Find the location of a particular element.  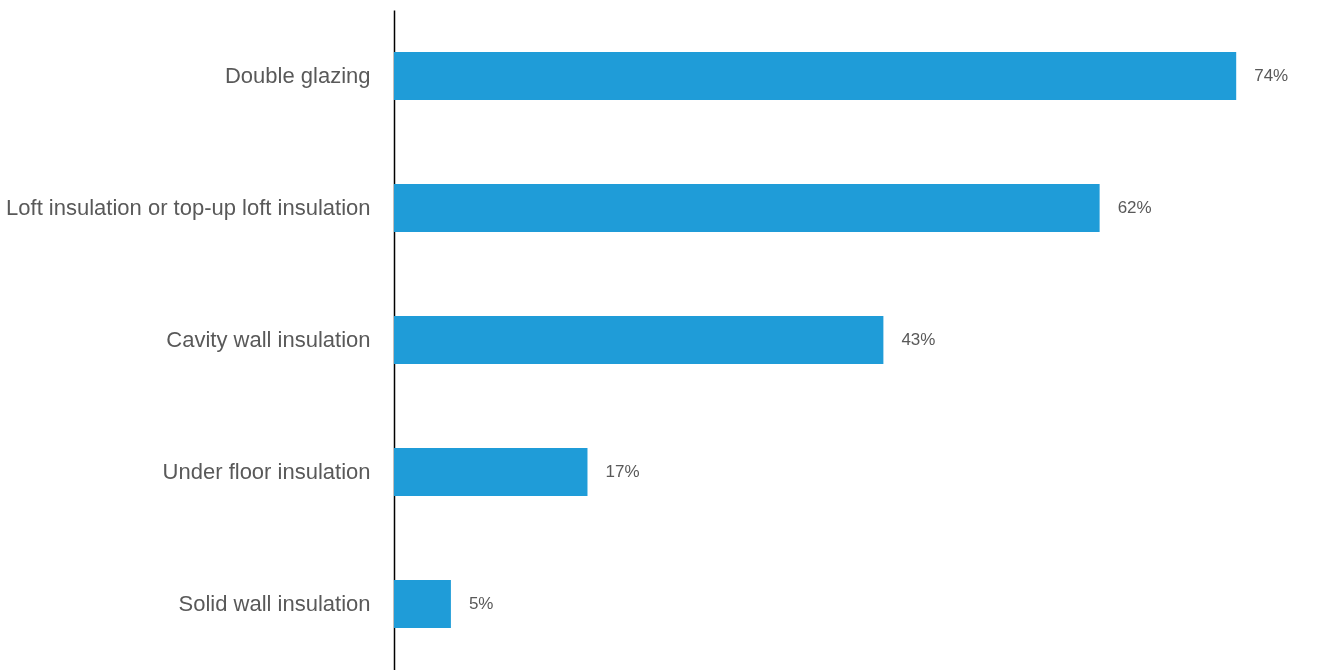

y-tick-label: Double glazing is located at coordinates (297, 75).